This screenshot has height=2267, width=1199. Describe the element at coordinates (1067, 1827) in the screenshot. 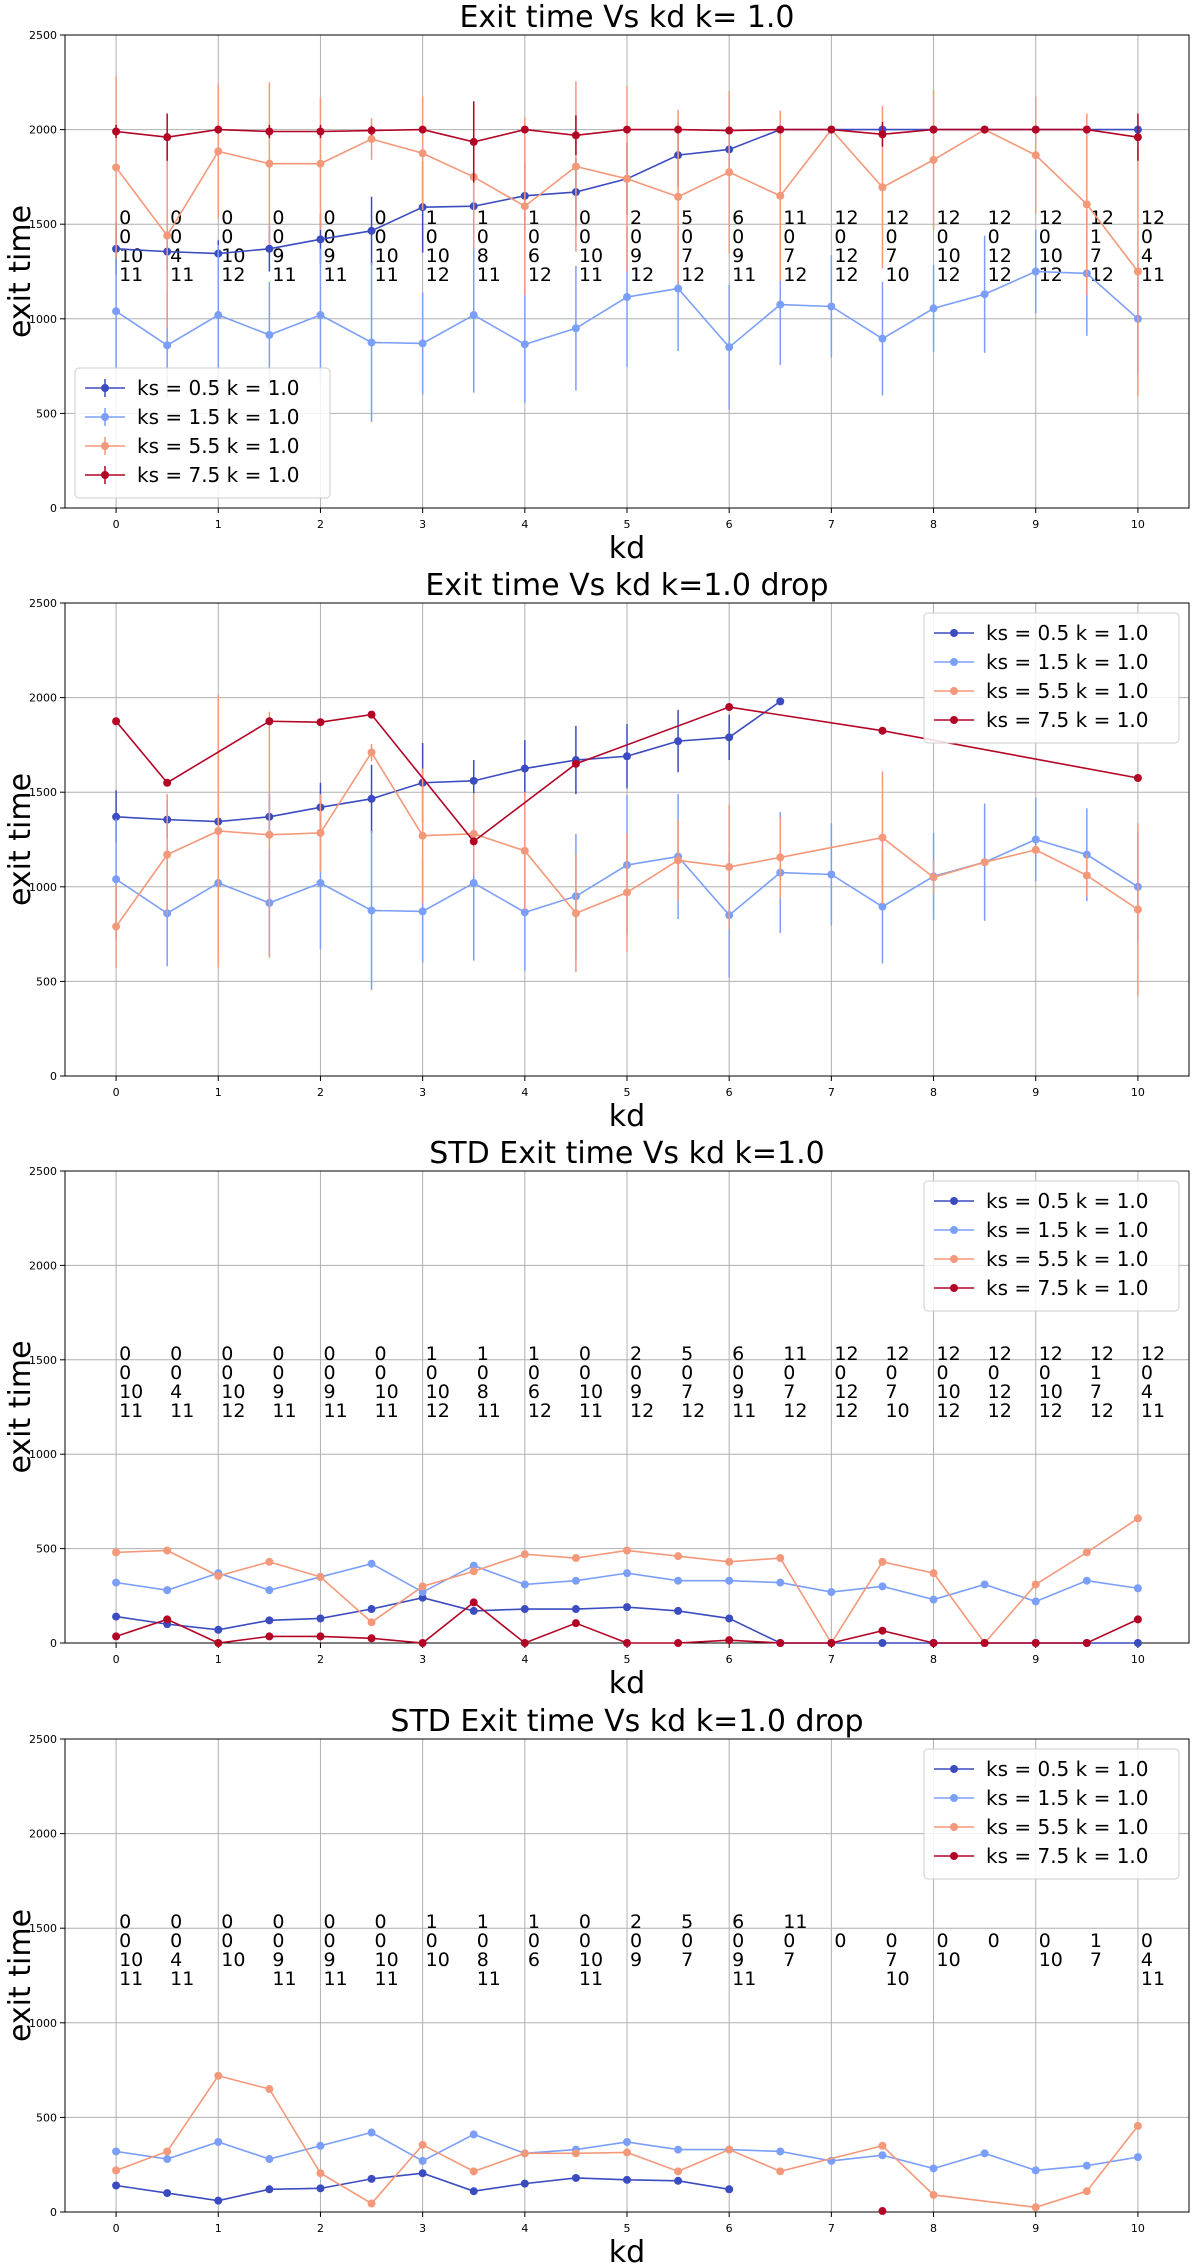

I see `legend-label: ks = 5.5 k = 1.0` at that location.